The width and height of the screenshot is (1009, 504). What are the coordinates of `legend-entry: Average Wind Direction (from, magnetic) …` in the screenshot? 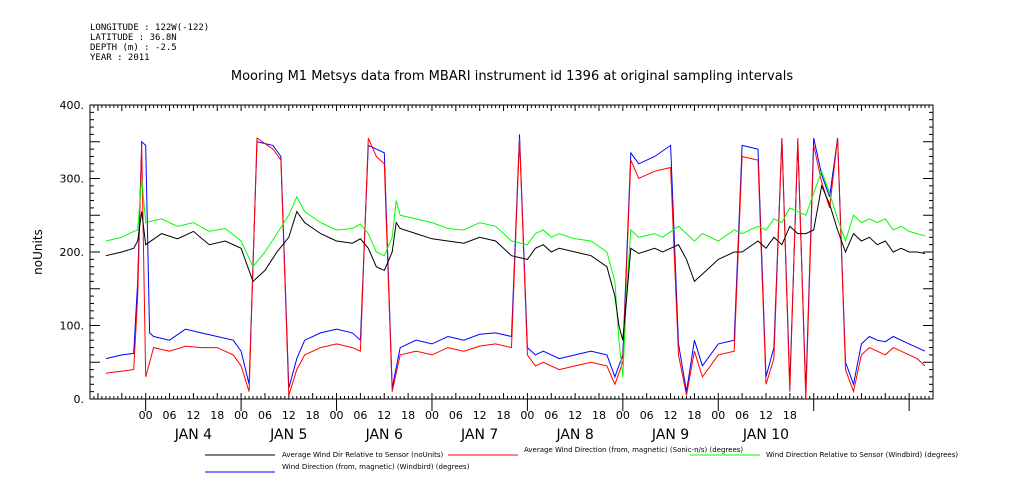 It's located at (633, 450).